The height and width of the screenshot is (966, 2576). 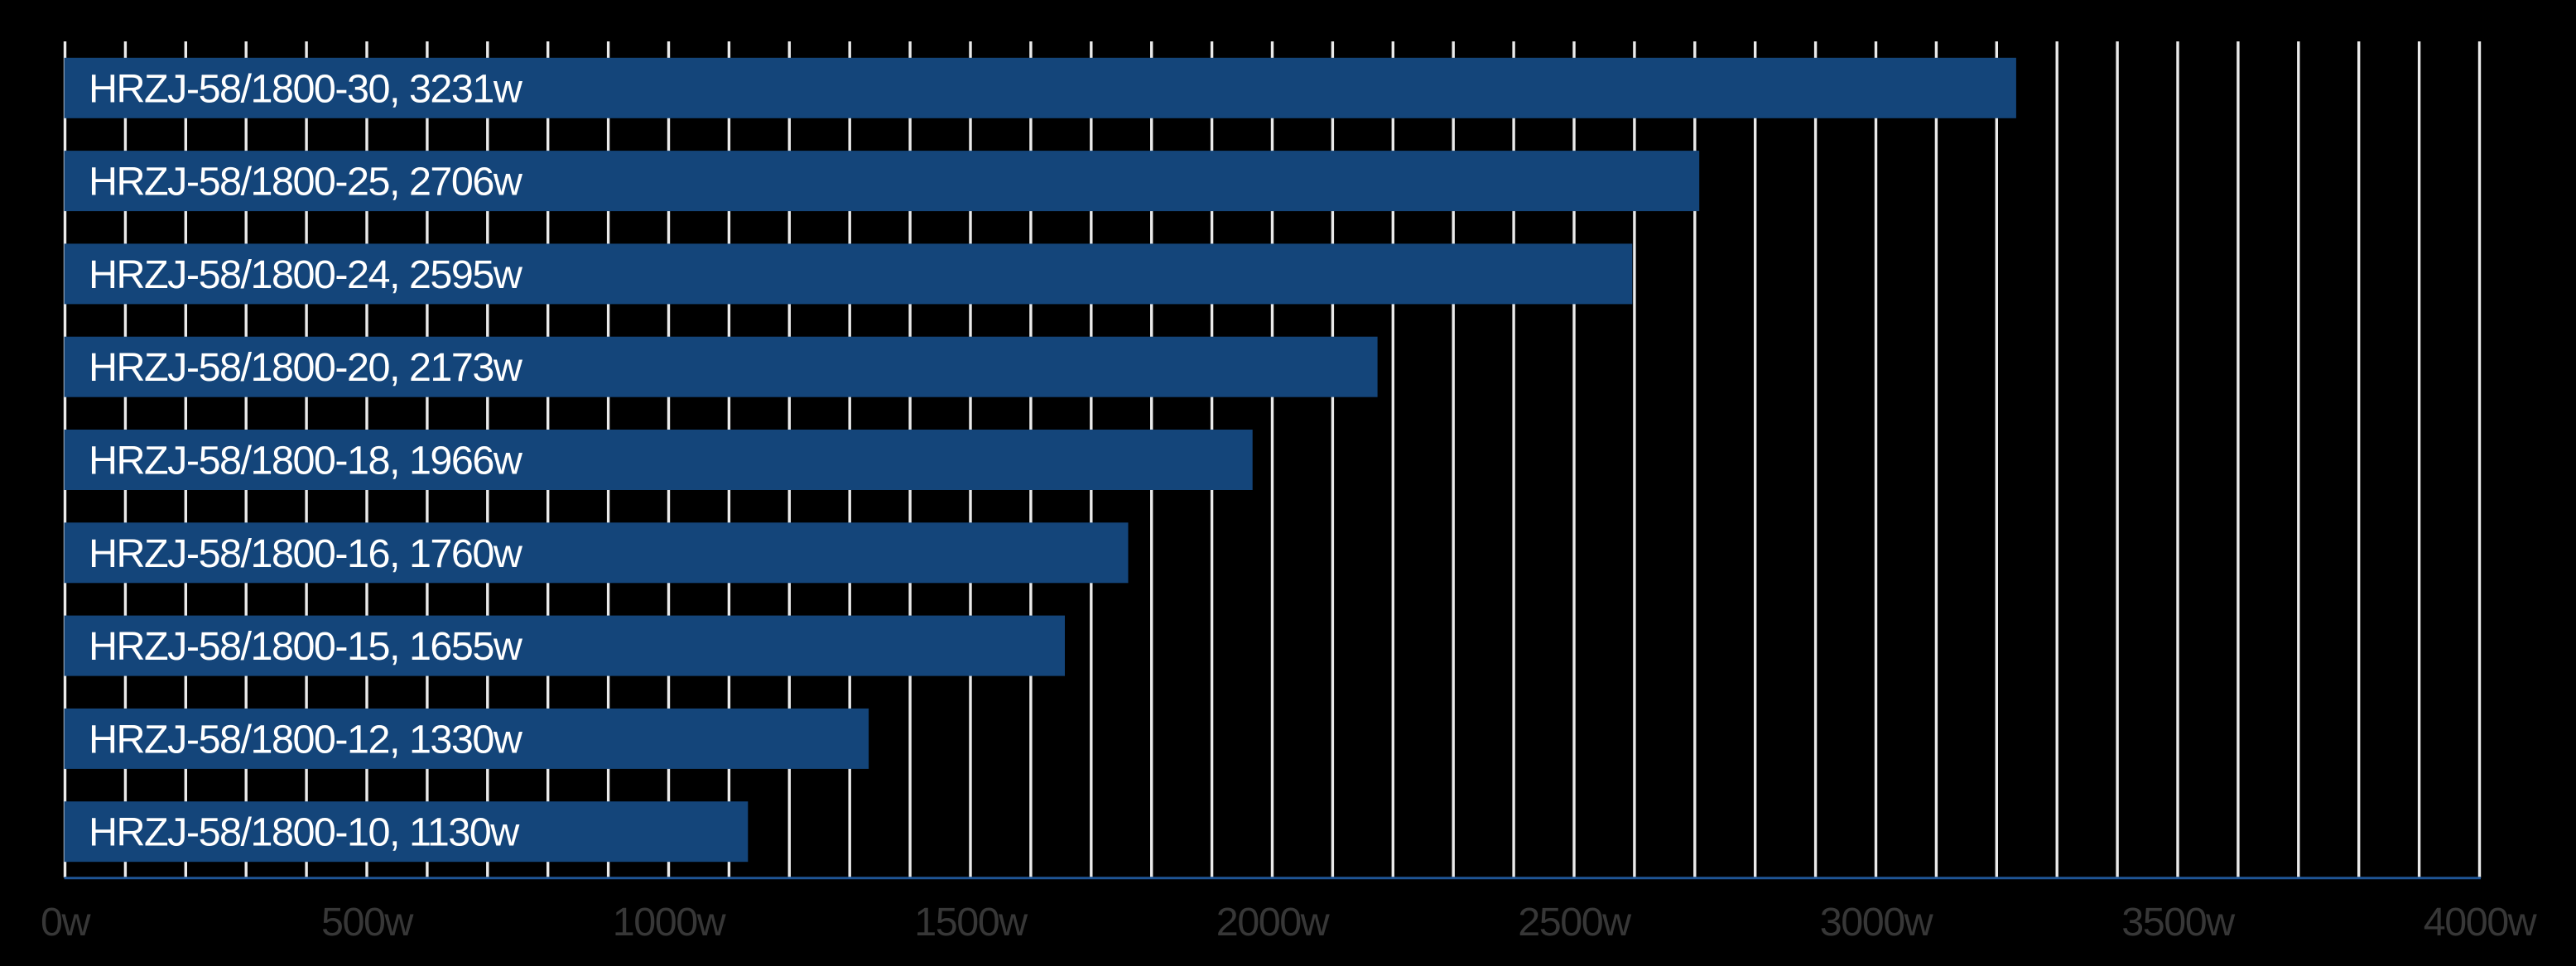 What do you see at coordinates (306, 646) in the screenshot?
I see `svg-text: HRZJ-58/1800-15, 1655w` at bounding box center [306, 646].